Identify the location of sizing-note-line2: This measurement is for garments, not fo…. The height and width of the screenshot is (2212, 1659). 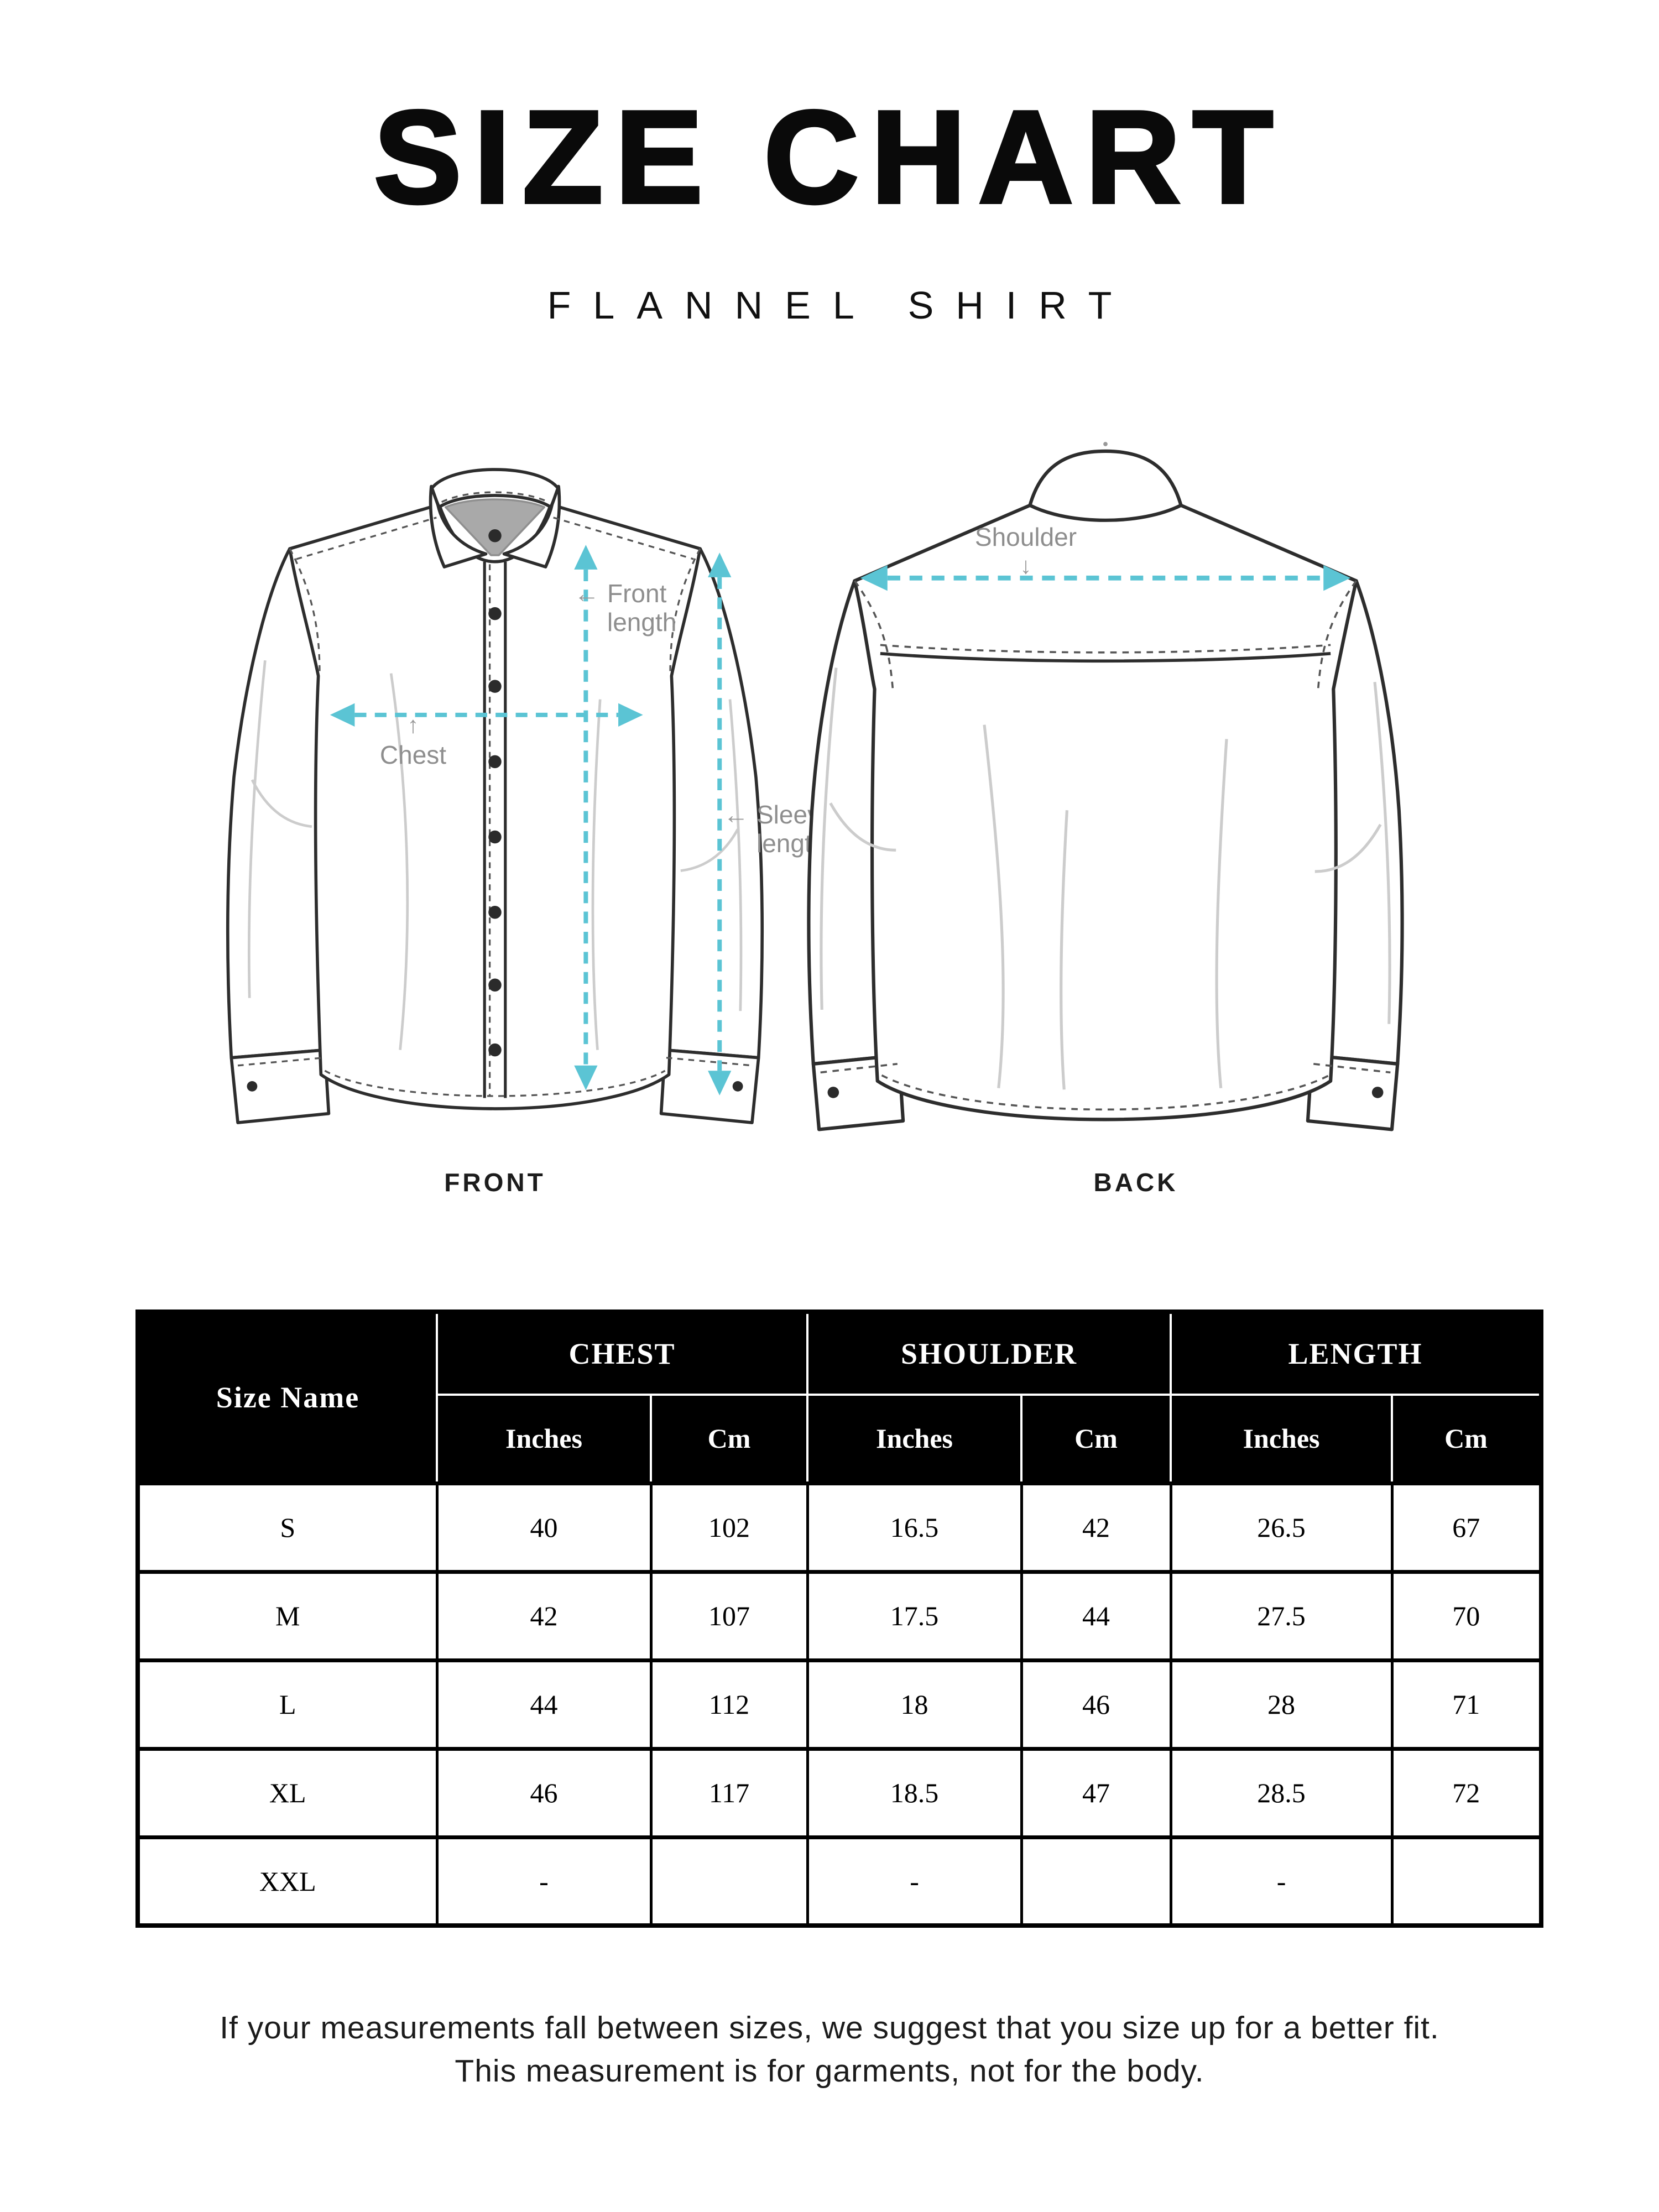
(830, 2071).